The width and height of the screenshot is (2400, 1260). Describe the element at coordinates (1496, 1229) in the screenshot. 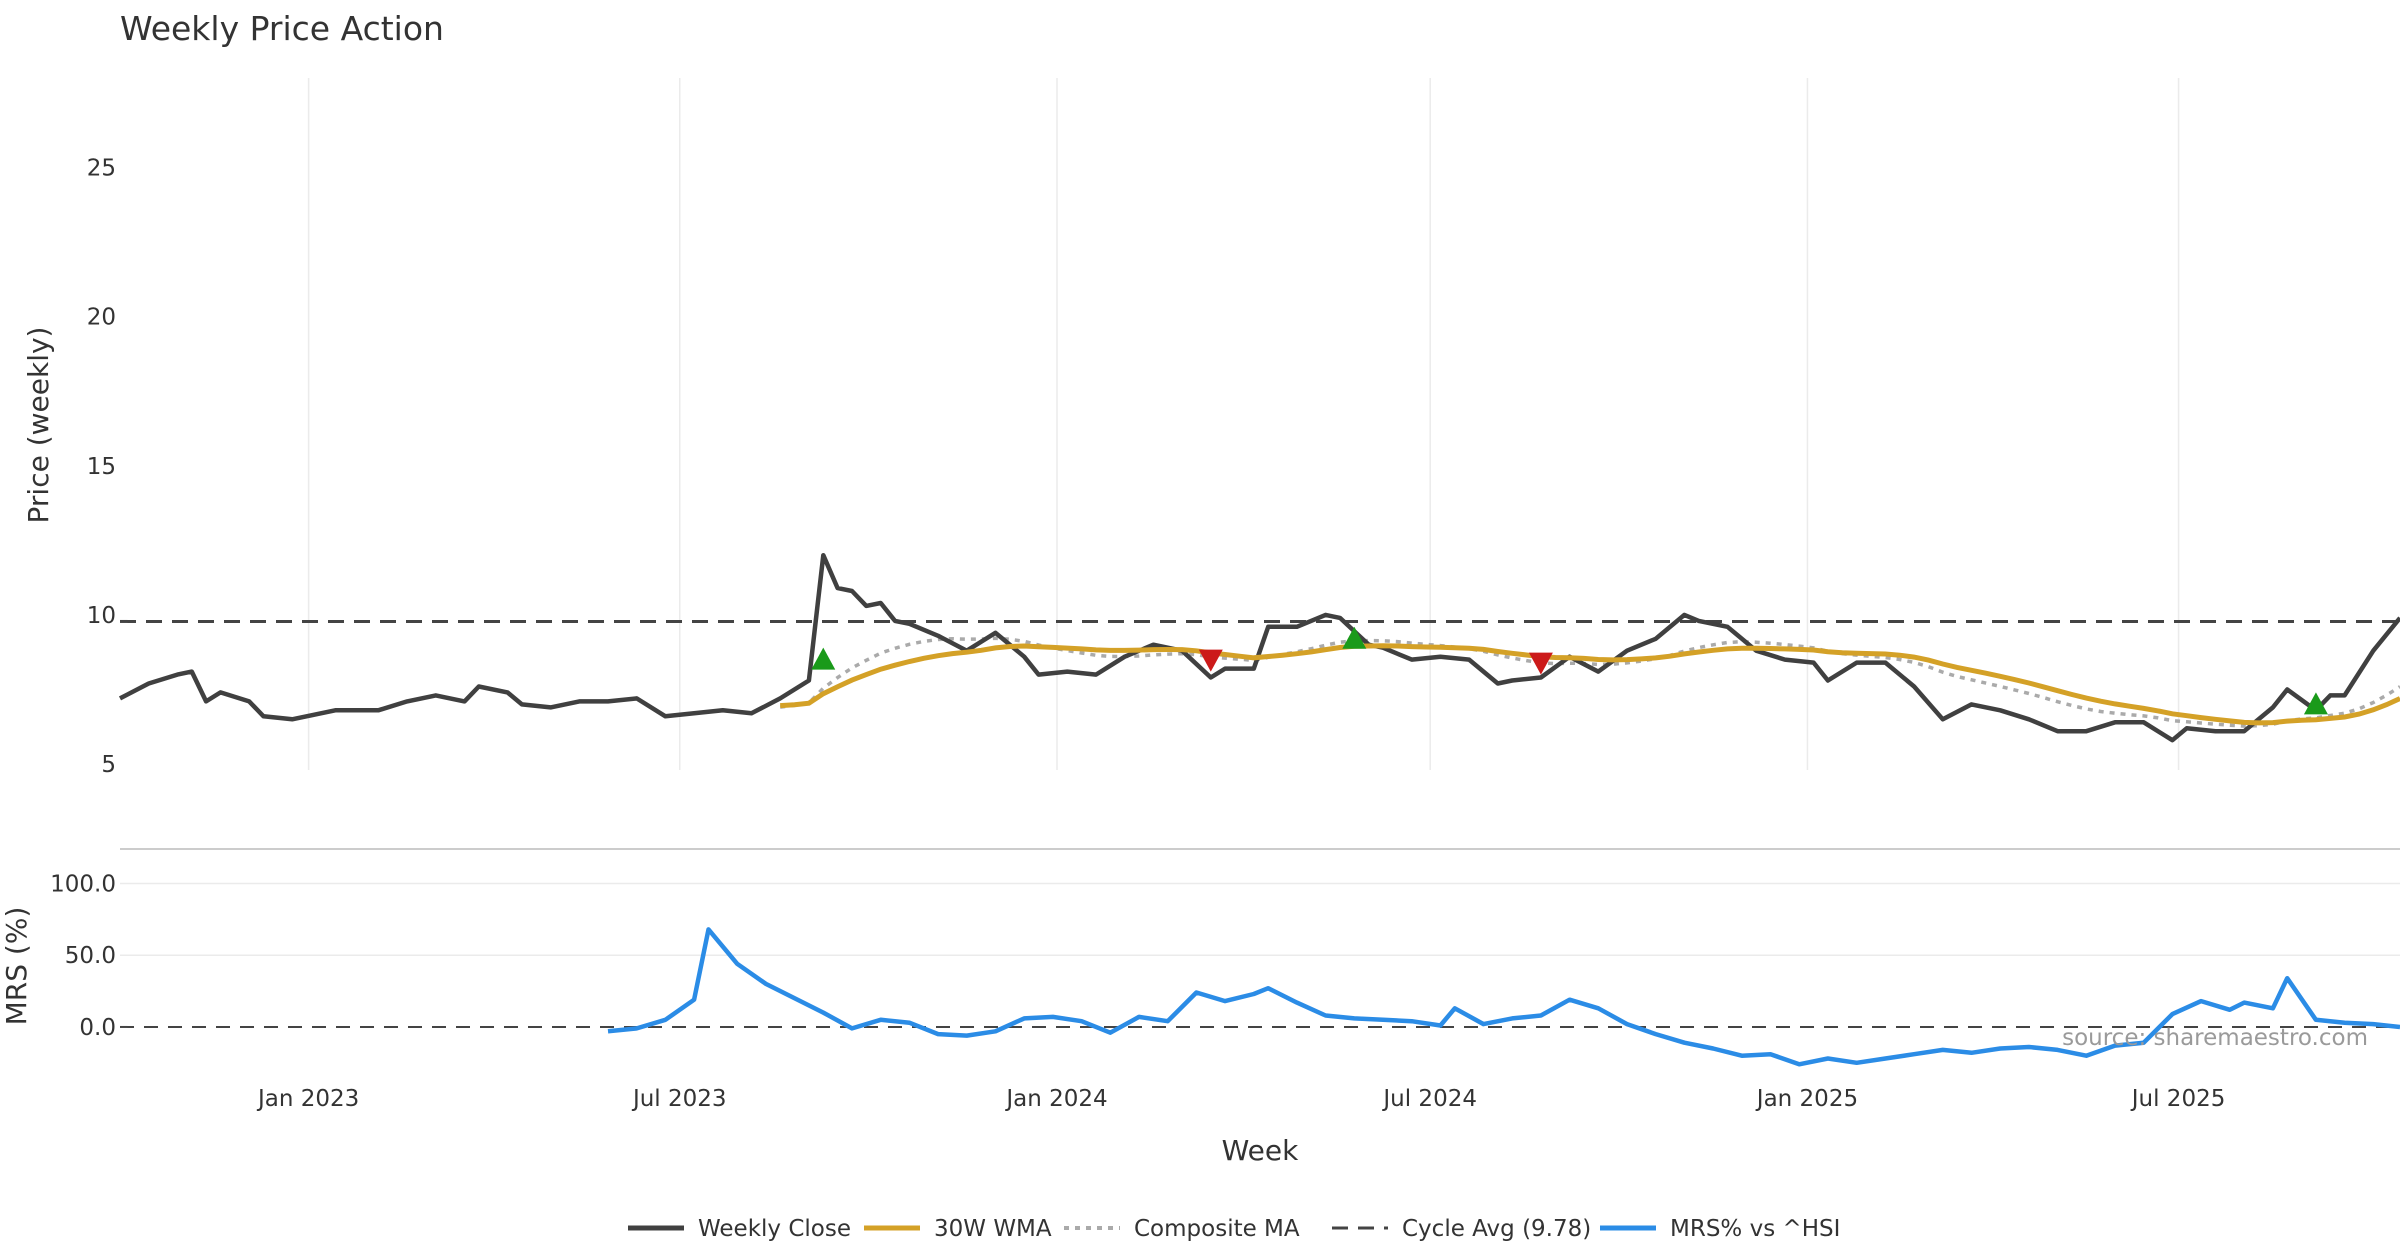

I see `legend-label: Cycle Avg (9.78)` at that location.